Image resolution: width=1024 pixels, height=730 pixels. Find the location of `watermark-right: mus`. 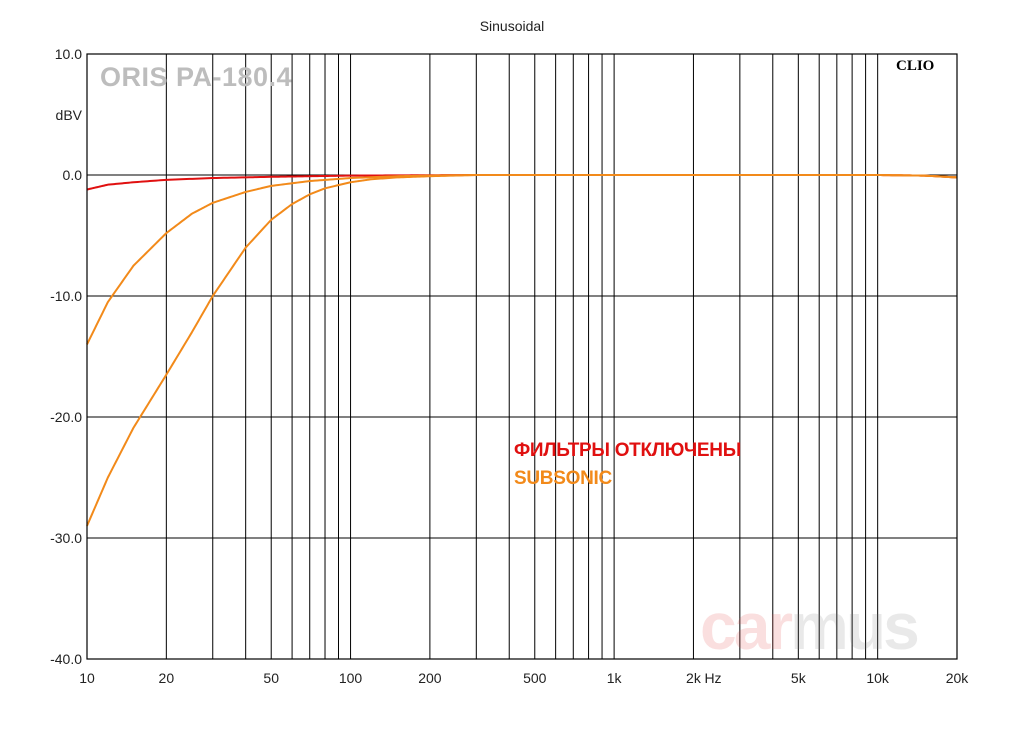

watermark-right: mus is located at coordinates (855, 626).